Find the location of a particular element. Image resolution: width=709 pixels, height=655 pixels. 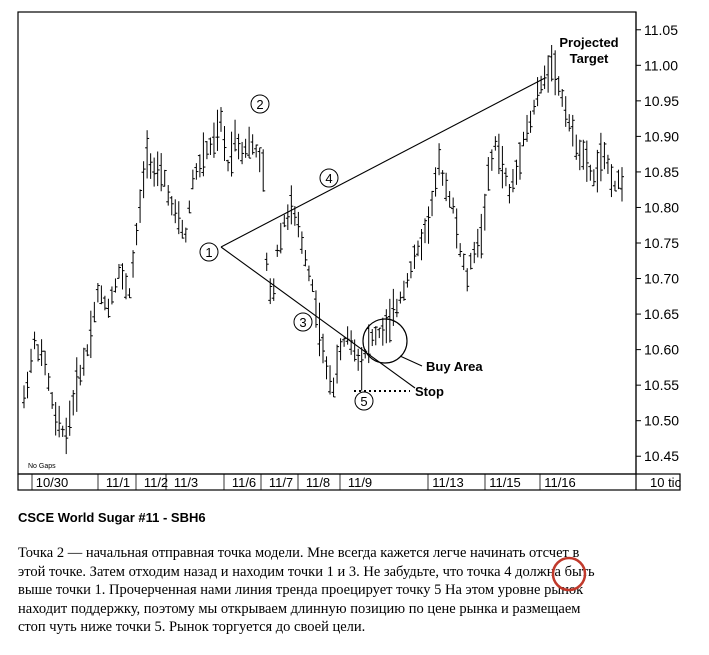

point-4-marker is located at coordinates (329, 178).